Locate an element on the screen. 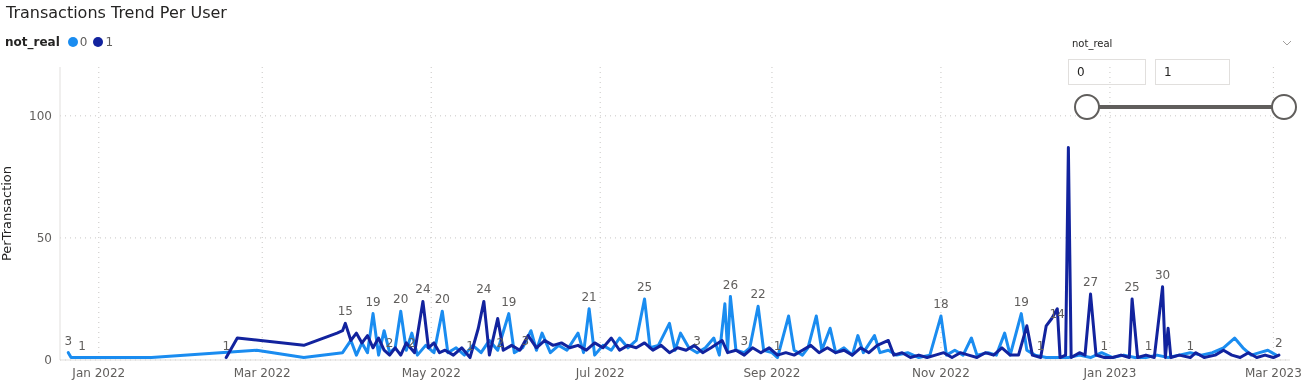 The image size is (1302, 387). legend-title: not_real is located at coordinates (32, 42).